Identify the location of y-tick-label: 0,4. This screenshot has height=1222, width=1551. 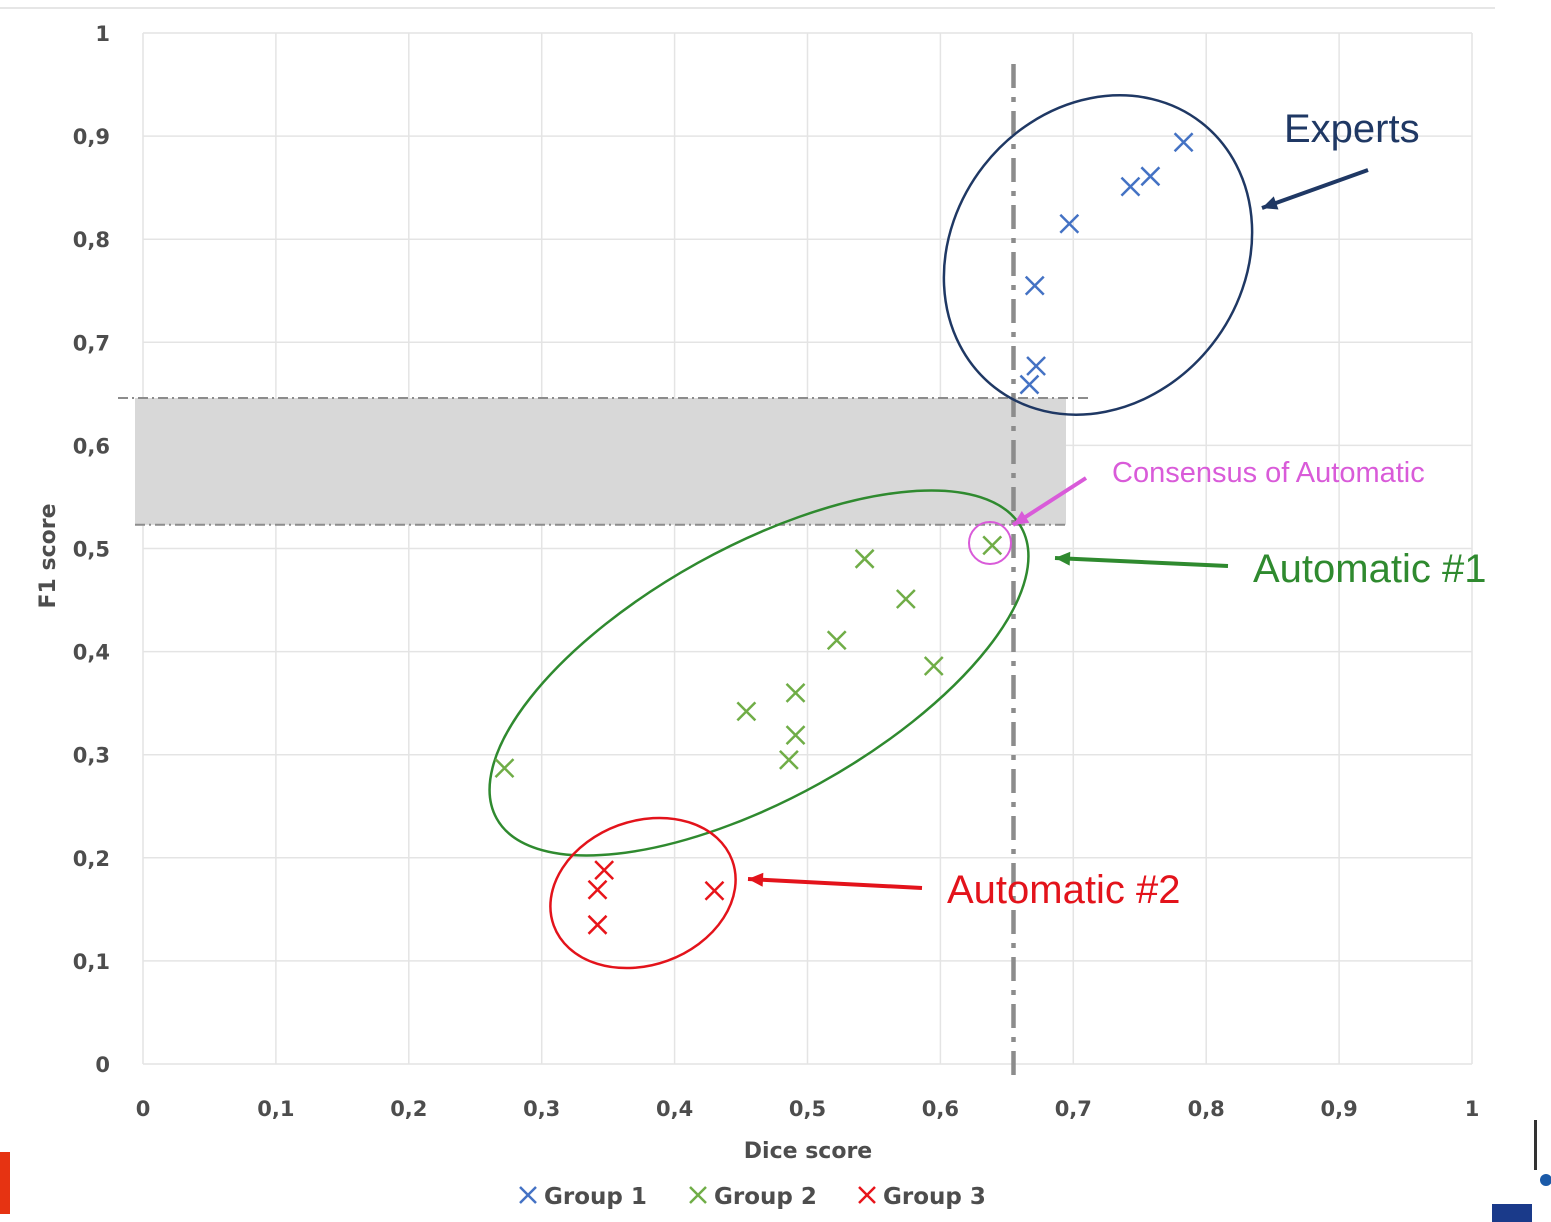
(91, 653).